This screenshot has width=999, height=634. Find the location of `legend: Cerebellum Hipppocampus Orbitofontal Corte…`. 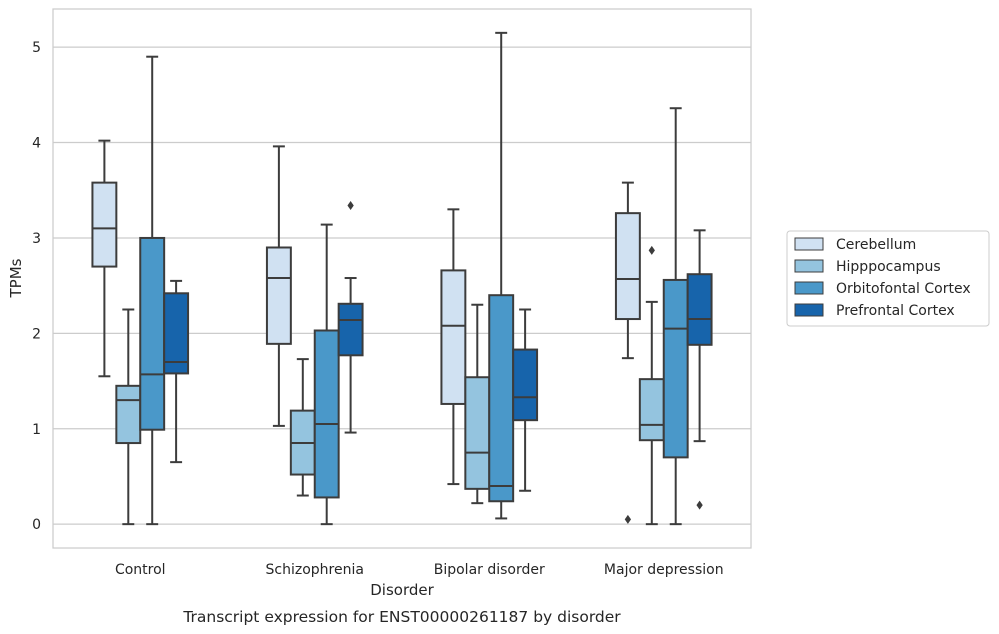

legend: Cerebellum Hipppocampus Orbitofontal Corte… is located at coordinates (888, 278).